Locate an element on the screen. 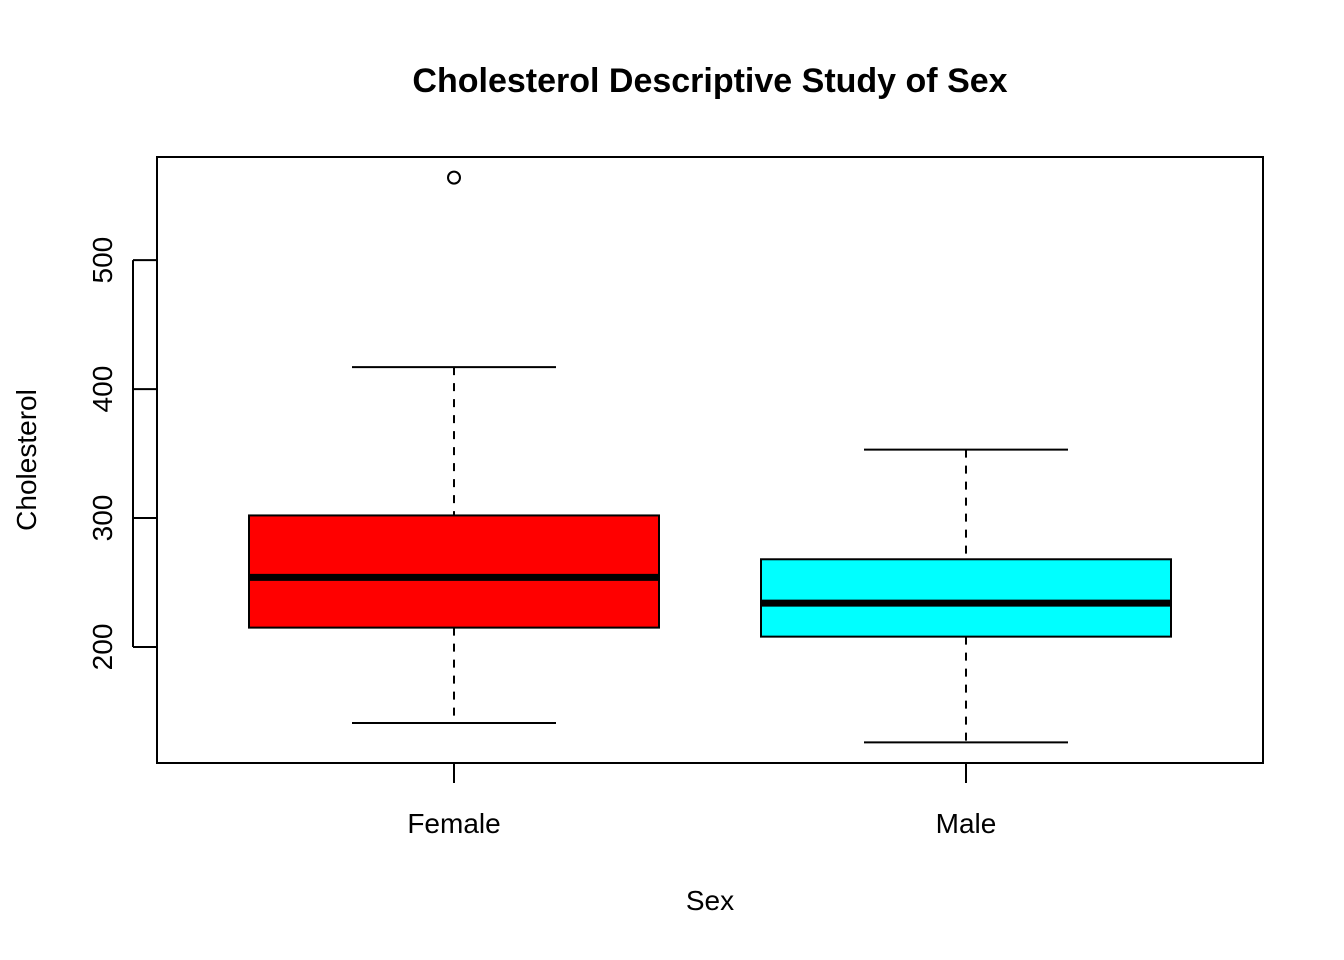 The width and height of the screenshot is (1344, 960). chart-title: Cholesterol Descriptive Study of Sex is located at coordinates (709, 81).